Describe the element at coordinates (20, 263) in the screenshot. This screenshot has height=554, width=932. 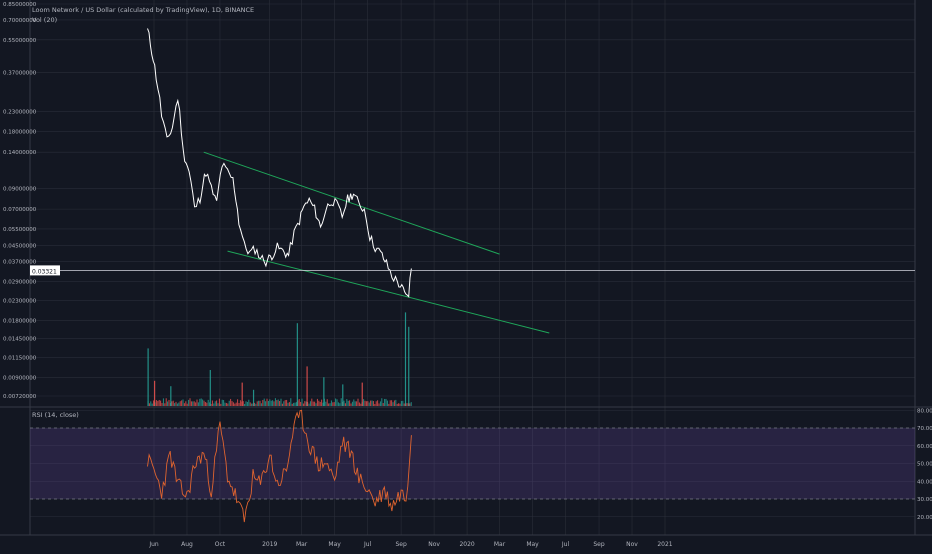
I see `price-tick-label: 0.03700000` at that location.